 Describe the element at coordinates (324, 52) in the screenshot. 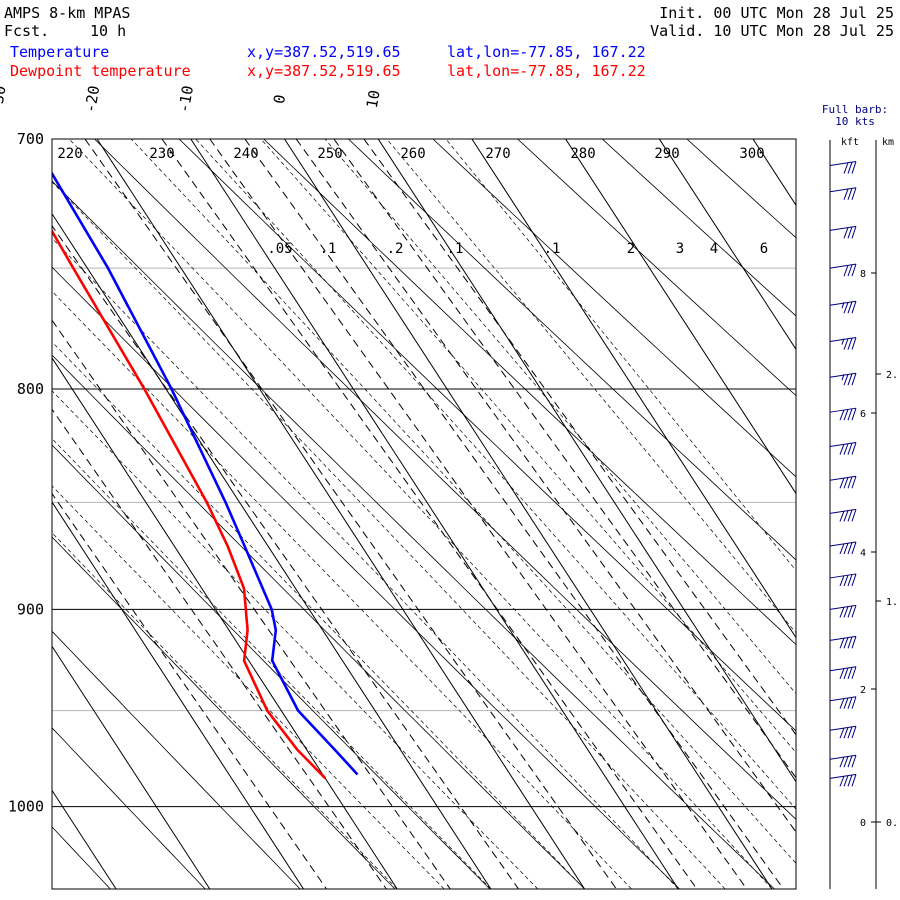

I see `legend-temperature-xy: x,y=387.52,519.65` at that location.